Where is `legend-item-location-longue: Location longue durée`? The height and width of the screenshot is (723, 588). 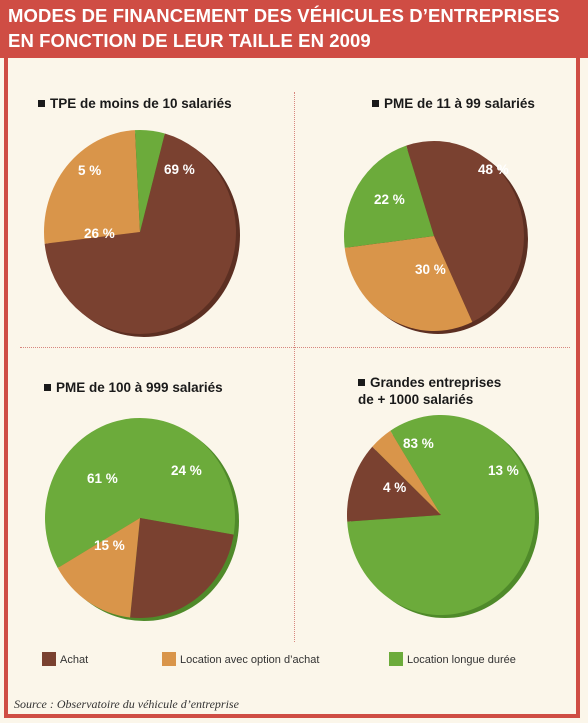 legend-item-location-longue: Location longue durée is located at coordinates (452, 659).